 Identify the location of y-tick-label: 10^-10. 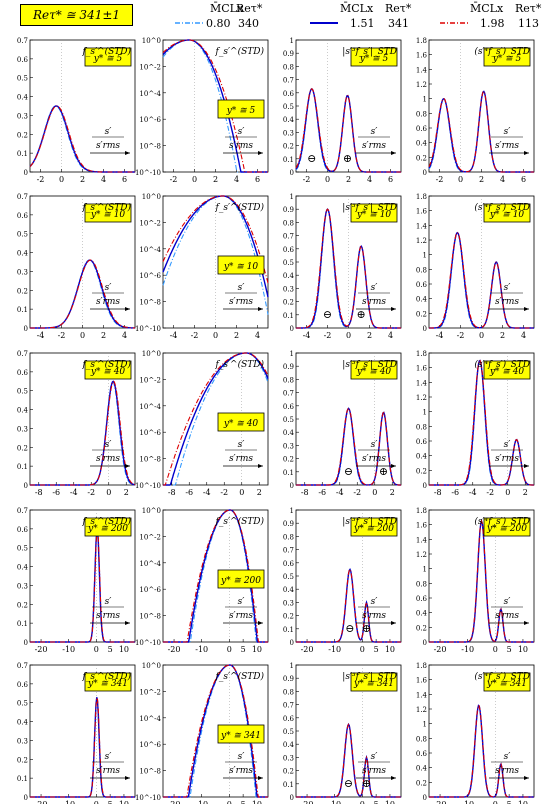
(148, 329).